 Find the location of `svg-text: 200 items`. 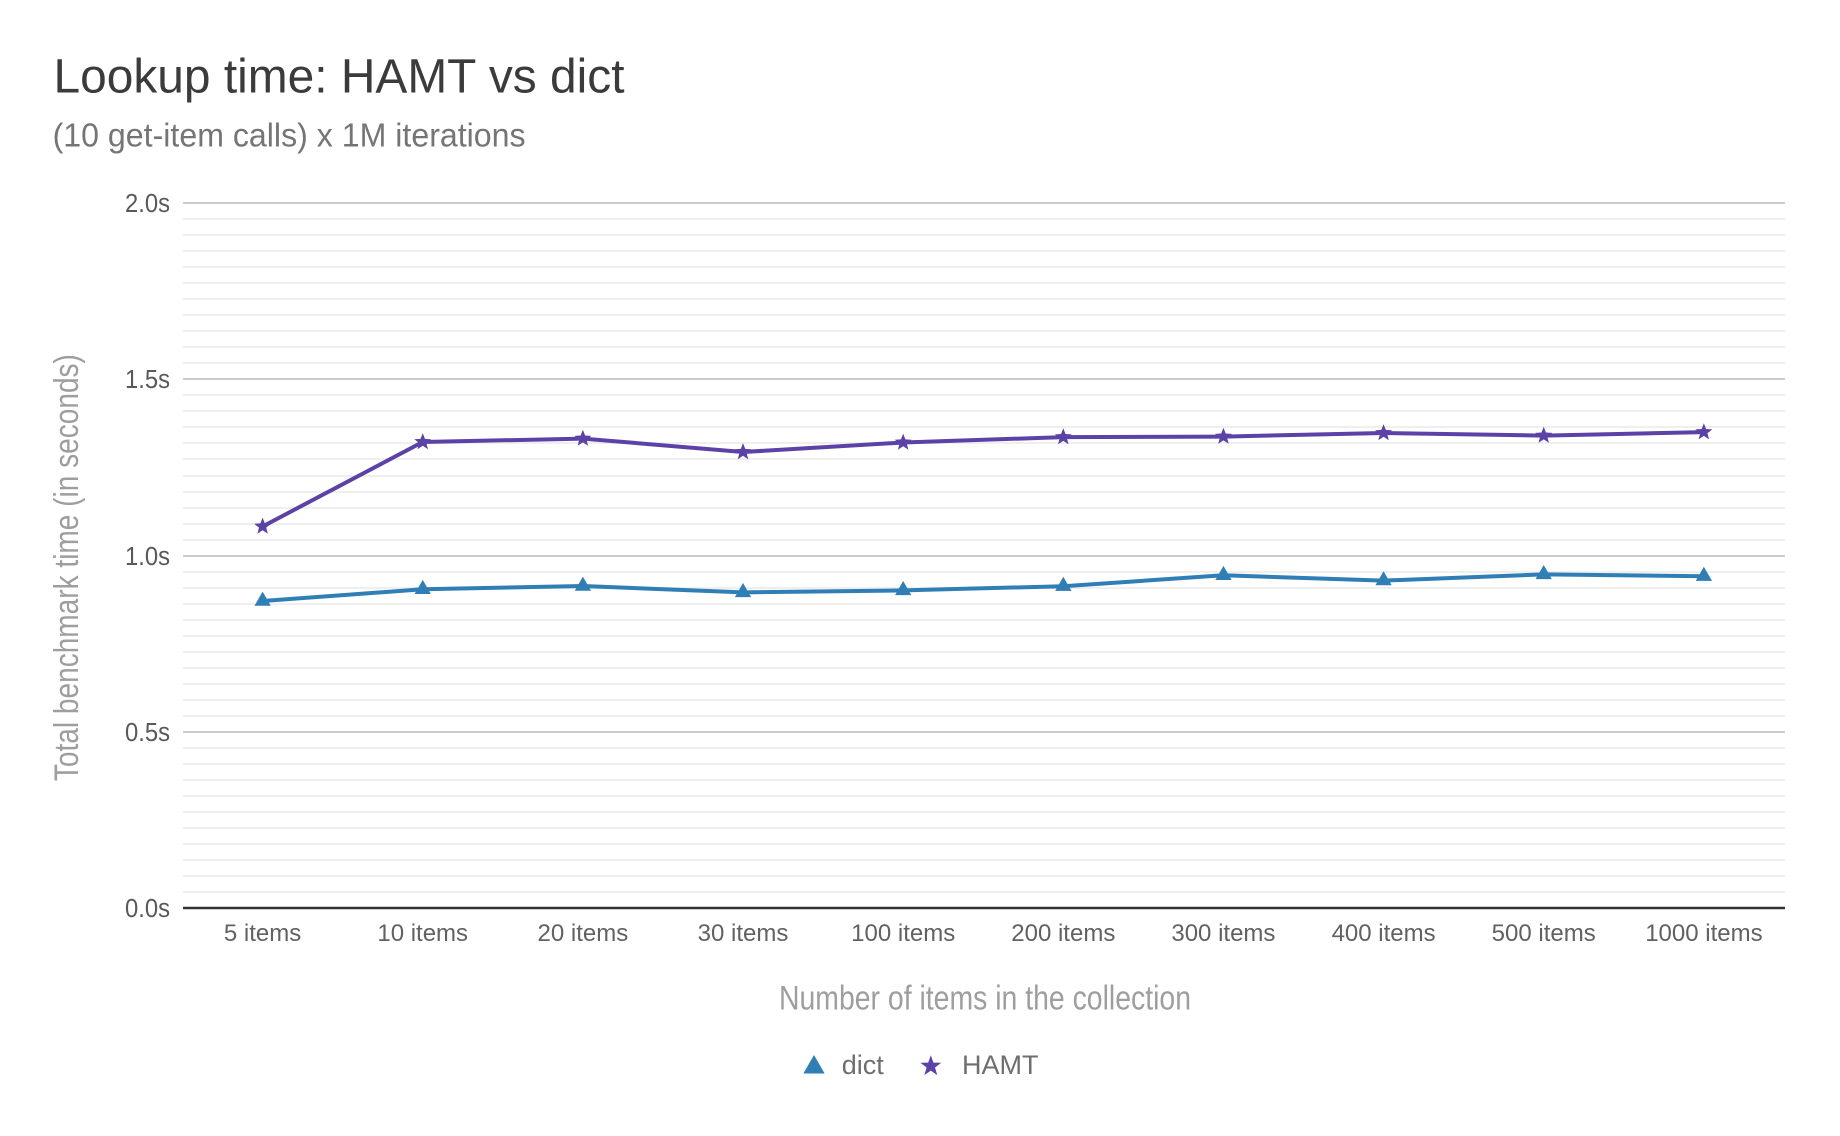

svg-text: 200 items is located at coordinates (1063, 933).